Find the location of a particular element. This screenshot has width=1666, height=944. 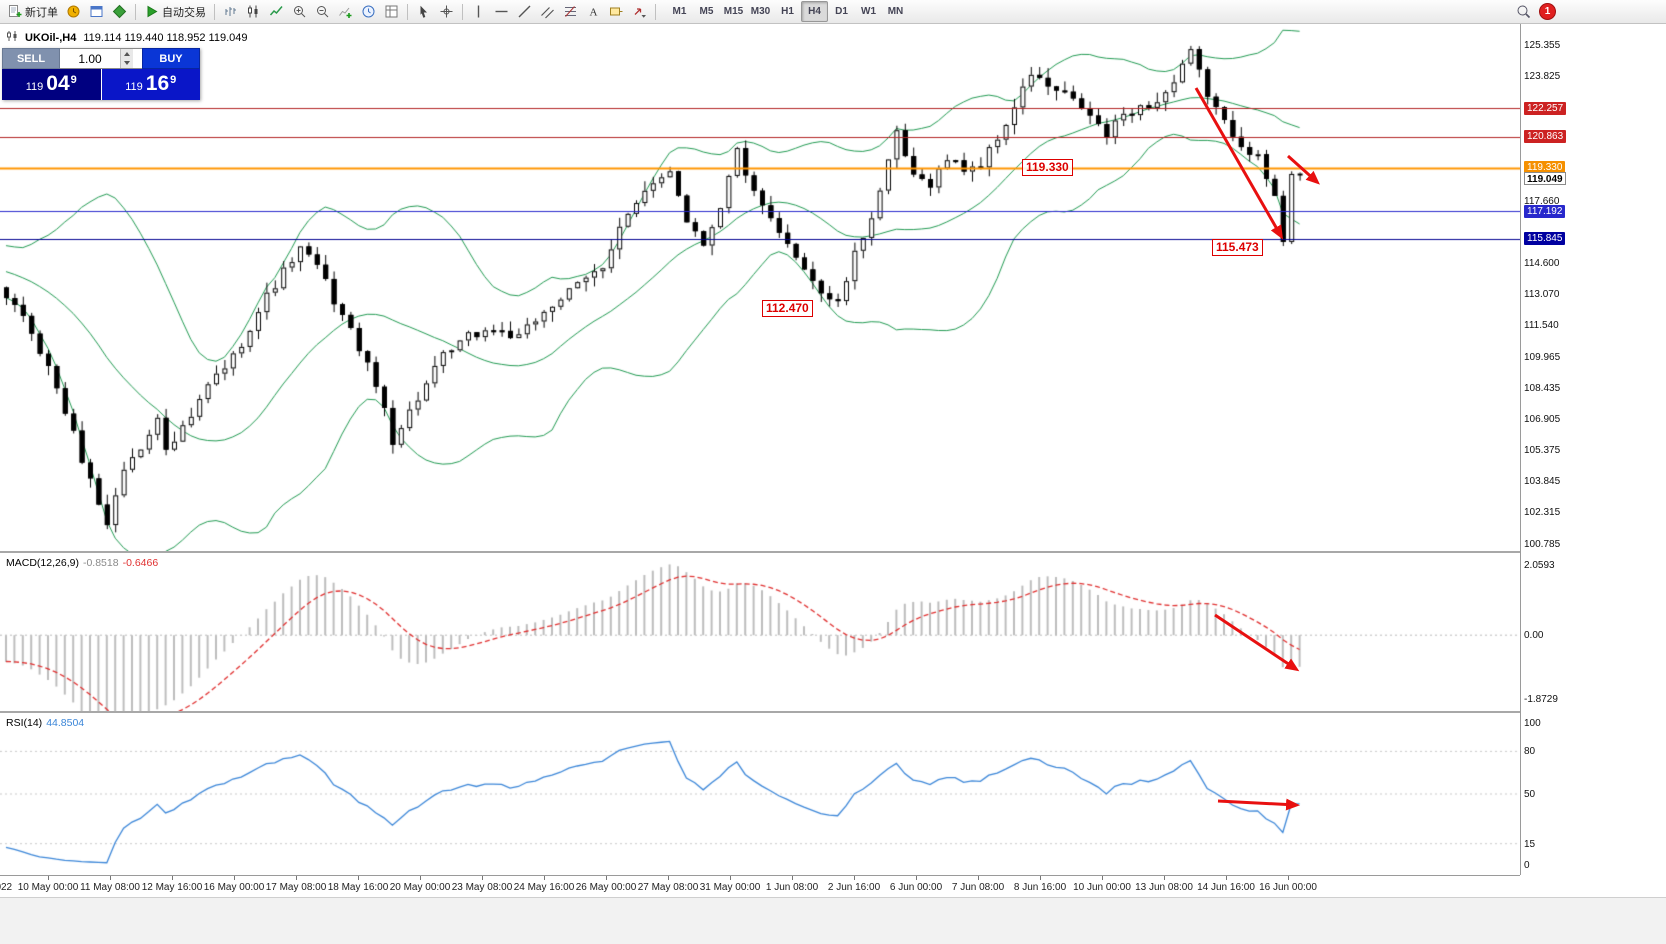

time-axis-label: 18 May 16:00 is located at coordinates (358, 887).